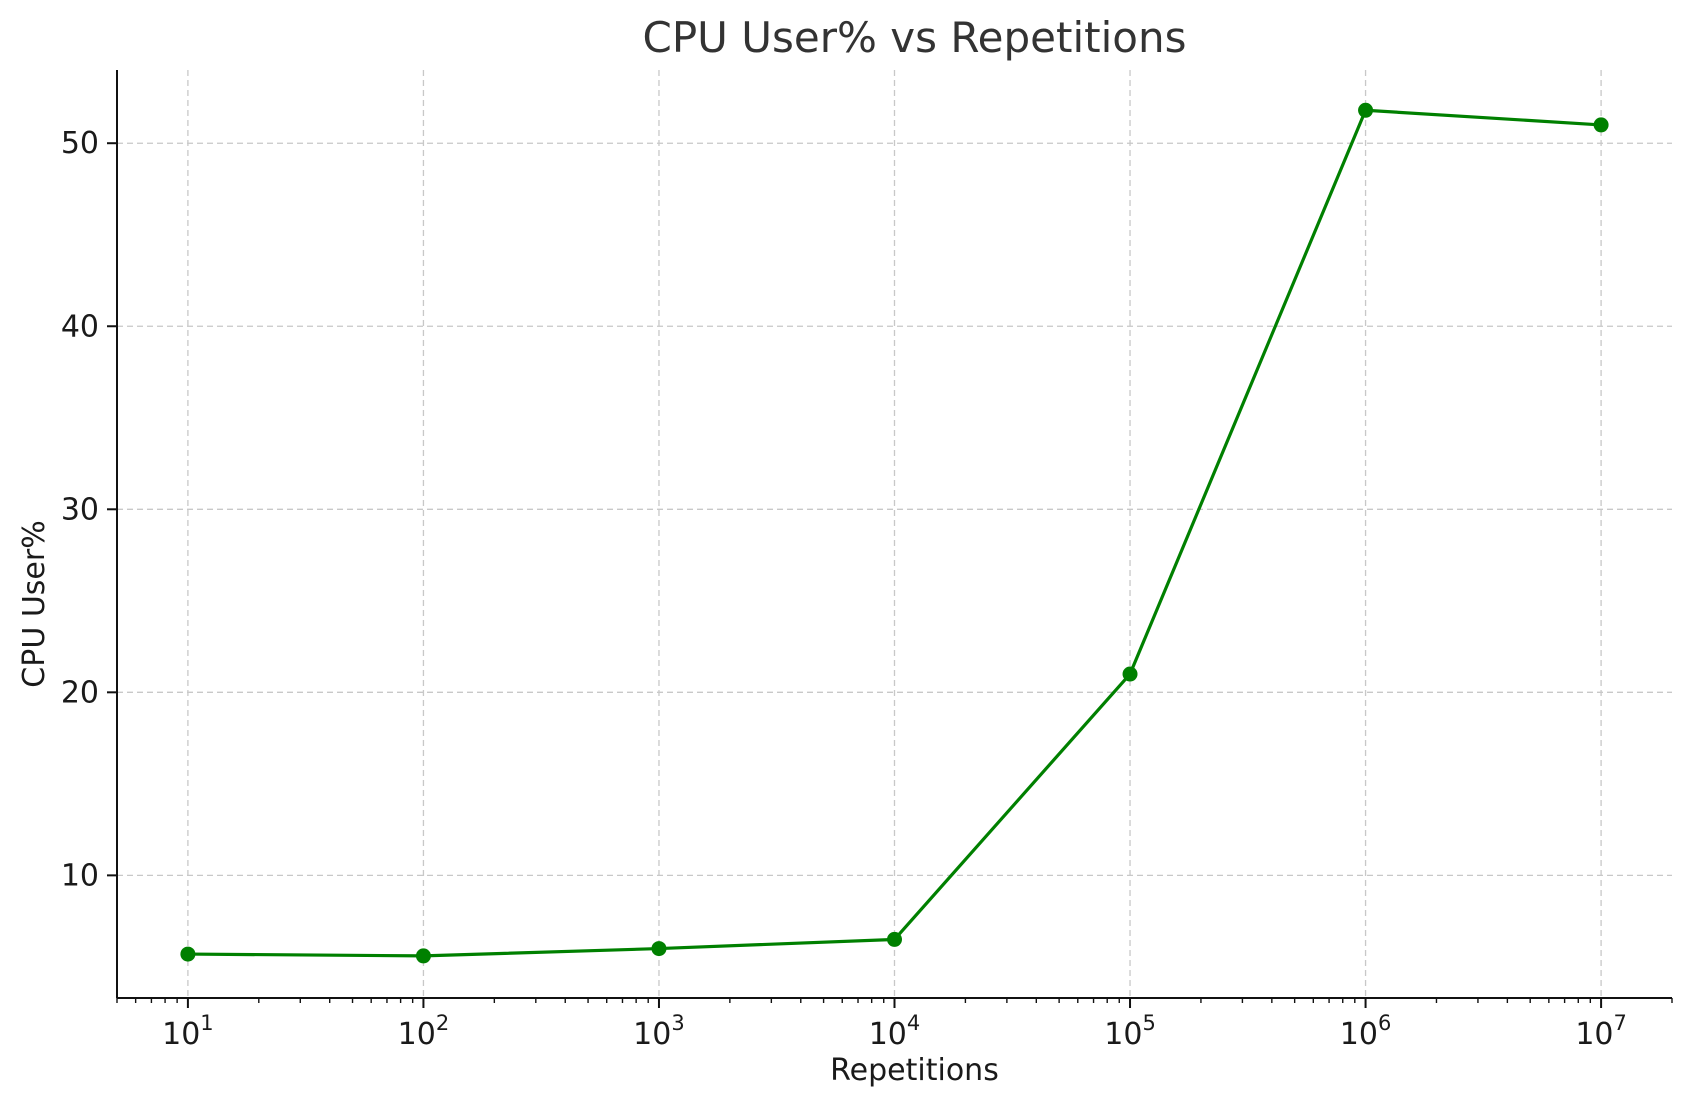 Image resolution: width=1686 pixels, height=1103 pixels. I want to click on y-tick-label: 50, so click(80, 143).